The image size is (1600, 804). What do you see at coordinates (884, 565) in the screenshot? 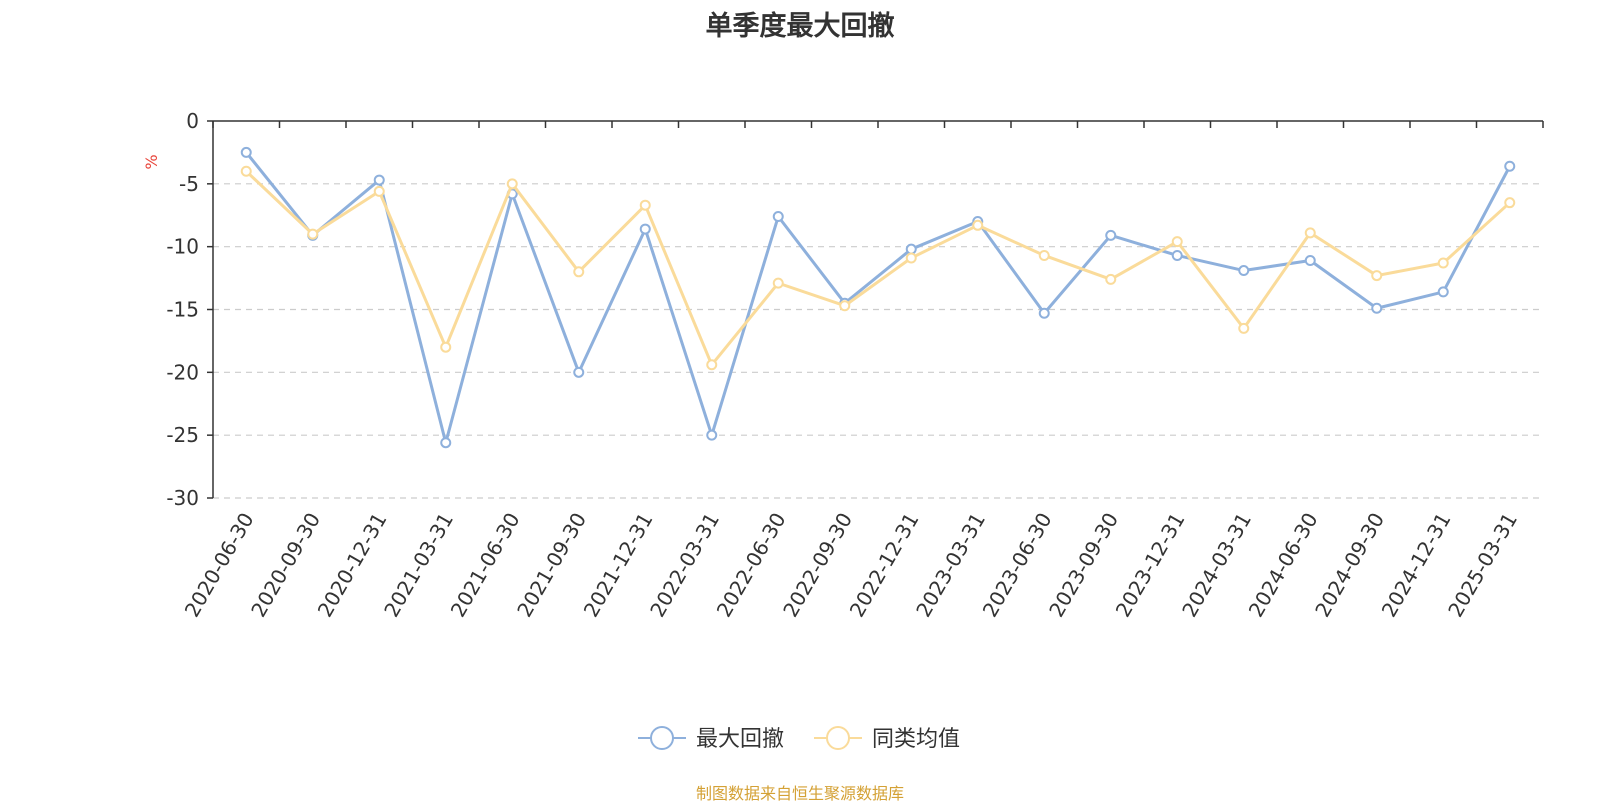
I see `x-tick-label: 2022-12-31` at bounding box center [884, 565].